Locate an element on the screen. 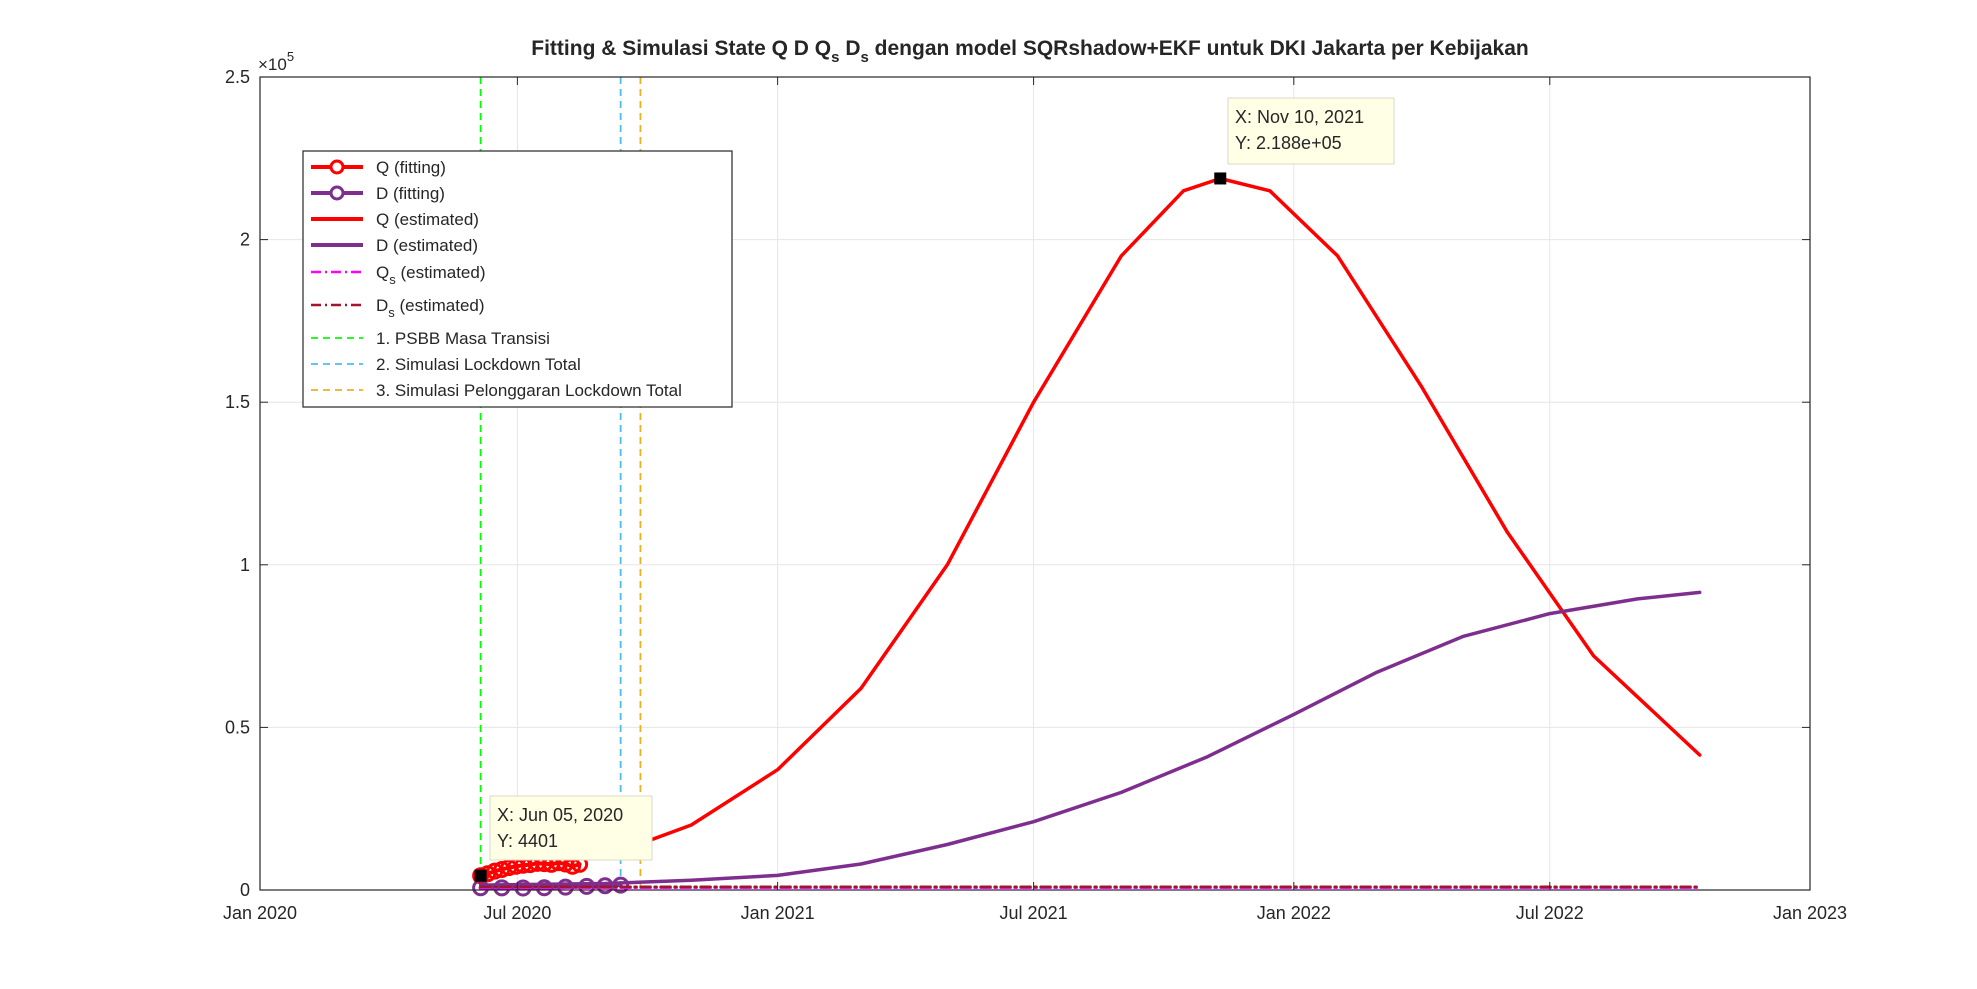 This screenshot has width=1977, height=989. legend-box is located at coordinates (517, 279).